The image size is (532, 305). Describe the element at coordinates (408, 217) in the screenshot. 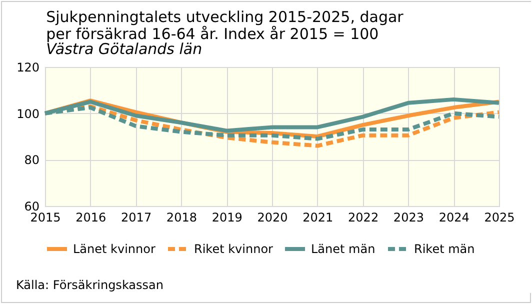

I see `x-tick-label: 2023` at that location.